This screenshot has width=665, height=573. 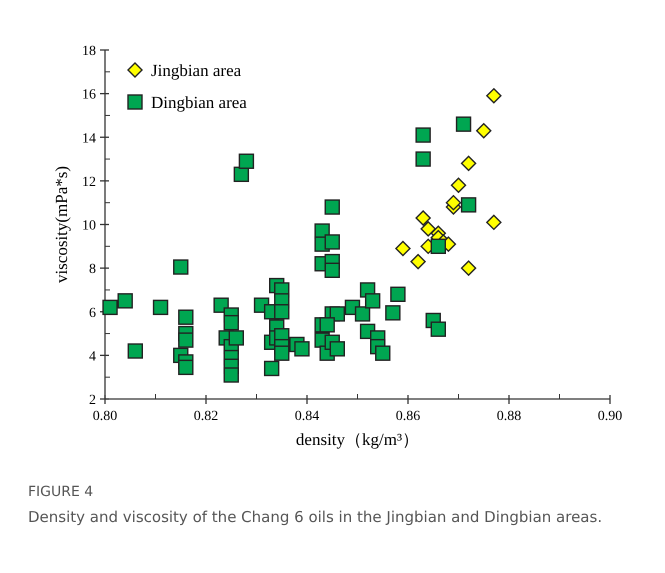 What do you see at coordinates (206, 416) in the screenshot?
I see `x-tick-label: 0.82` at bounding box center [206, 416].